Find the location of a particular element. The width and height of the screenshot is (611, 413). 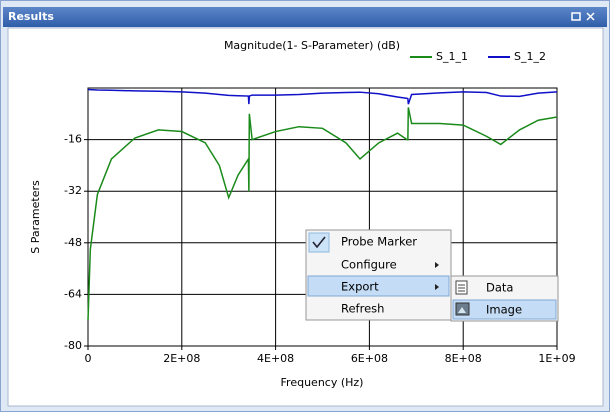

menu-item: Probe Marker is located at coordinates (379, 242).